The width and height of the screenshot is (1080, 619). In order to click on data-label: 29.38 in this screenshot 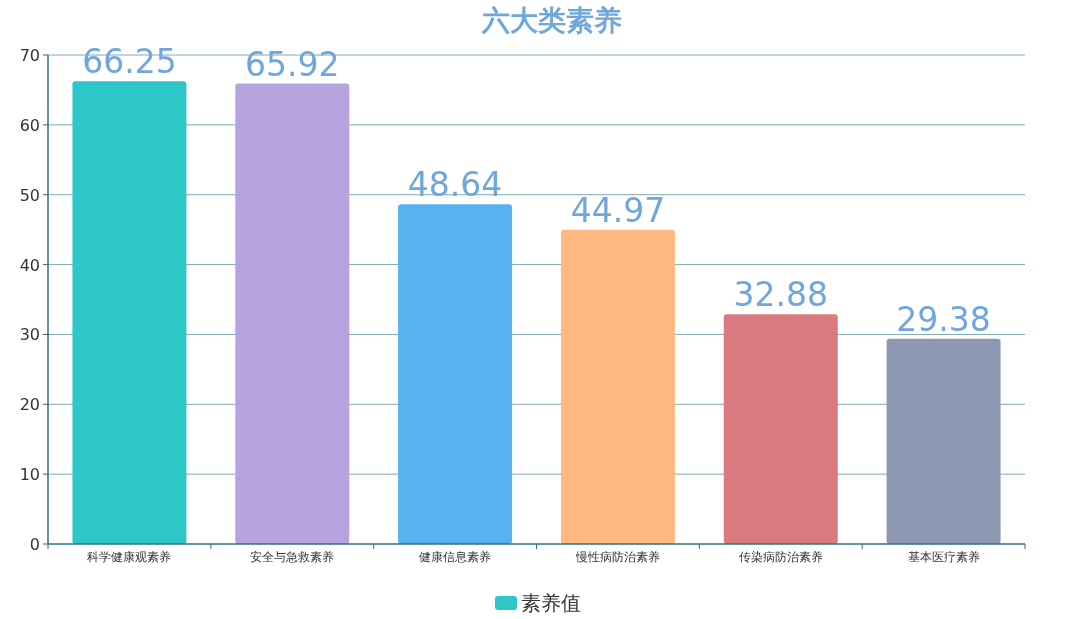, I will do `click(943, 319)`.